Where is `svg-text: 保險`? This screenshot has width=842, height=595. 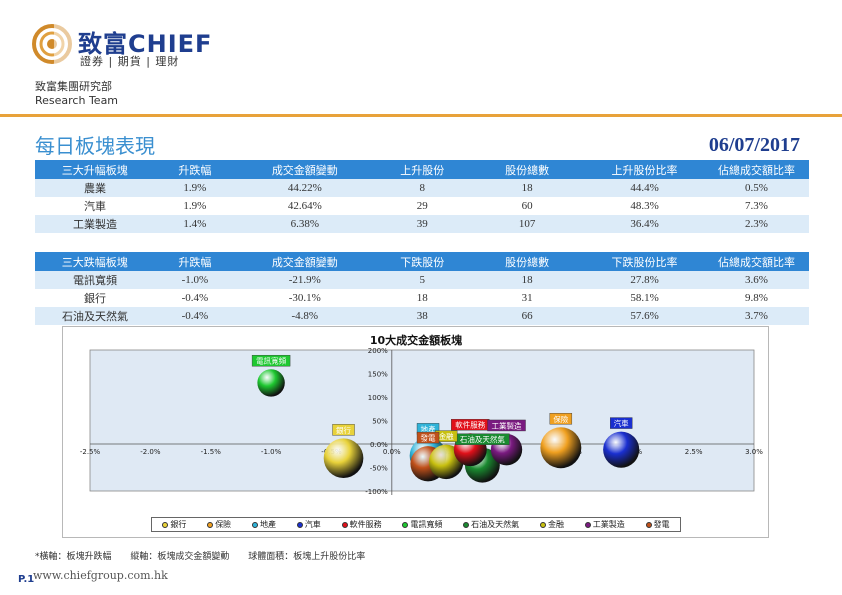 svg-text: 保險 is located at coordinates (560, 419).